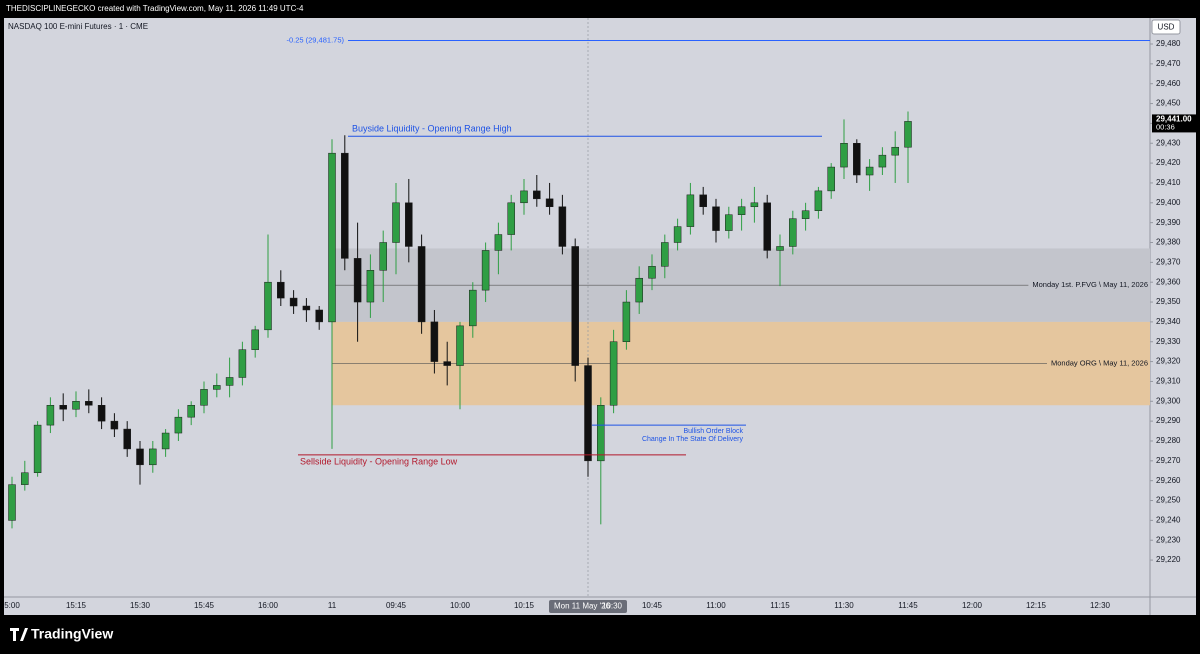 The image size is (1200, 654). What do you see at coordinates (1168, 460) in the screenshot?
I see `y-tick-label: 29,270` at bounding box center [1168, 460].